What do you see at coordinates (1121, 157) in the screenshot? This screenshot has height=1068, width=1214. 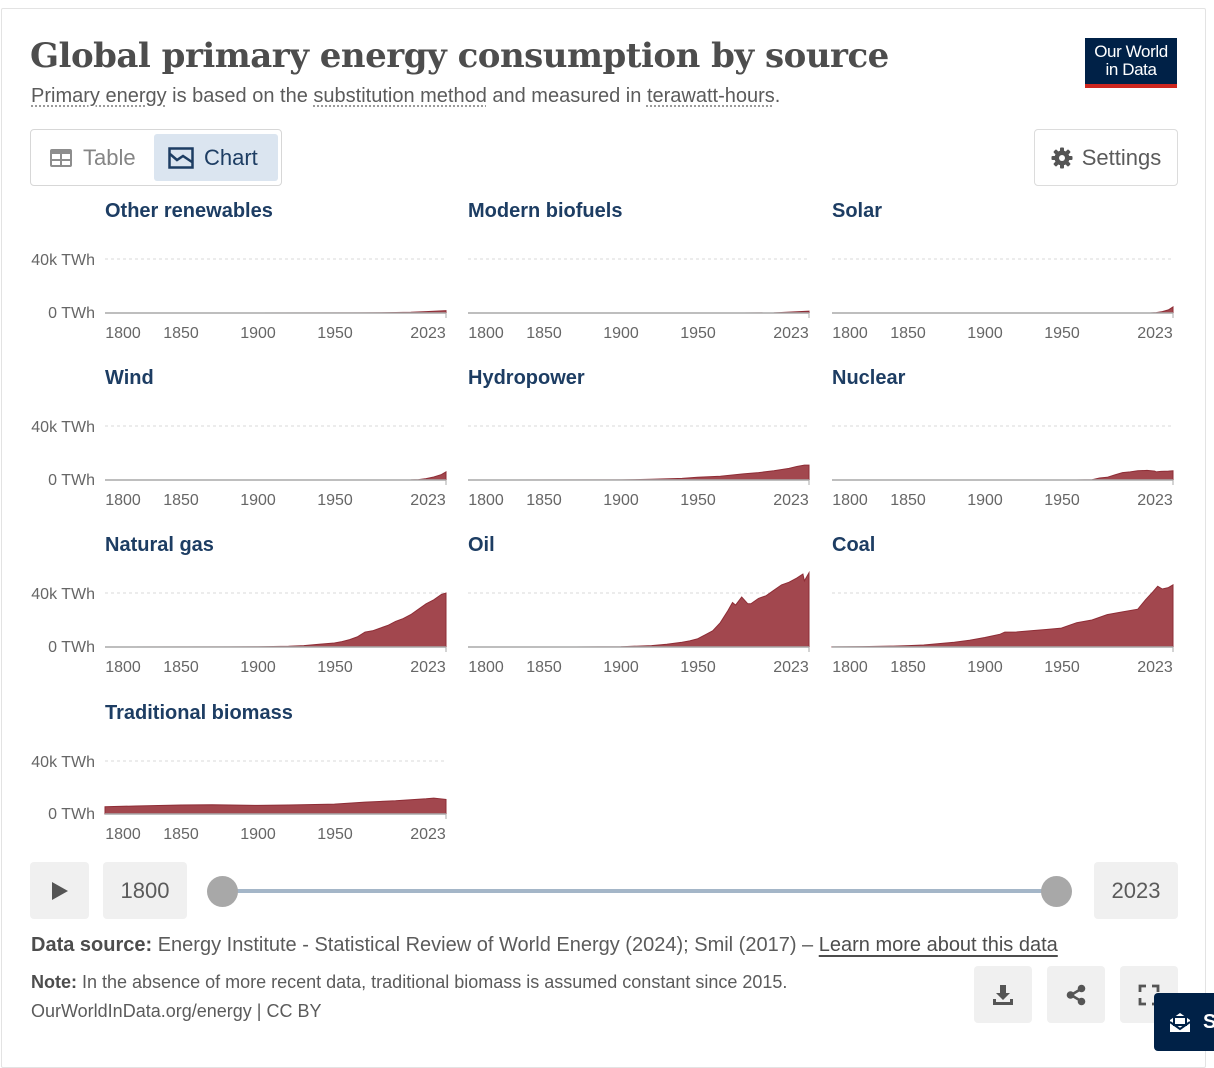 I see `settings-label: Settings` at bounding box center [1121, 157].